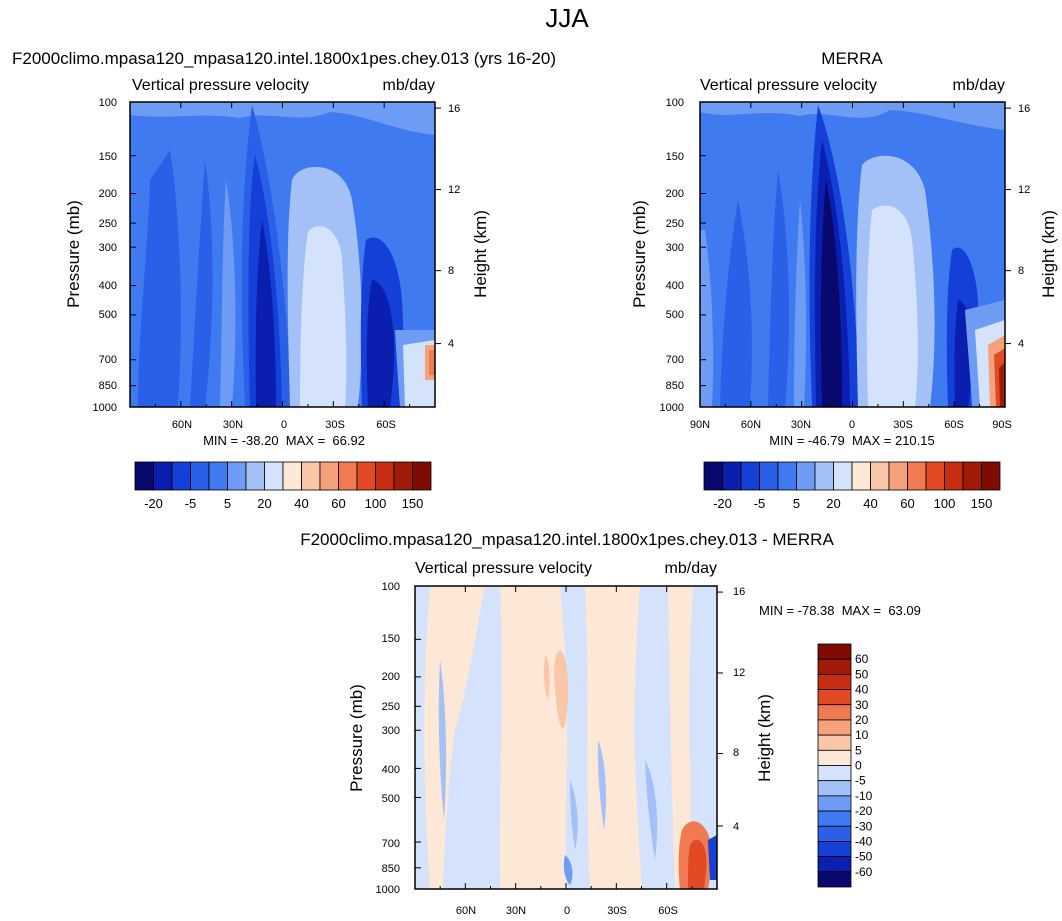 The width and height of the screenshot is (1062, 921). I want to click on colorbar-model-label-6: 100, so click(376, 503).